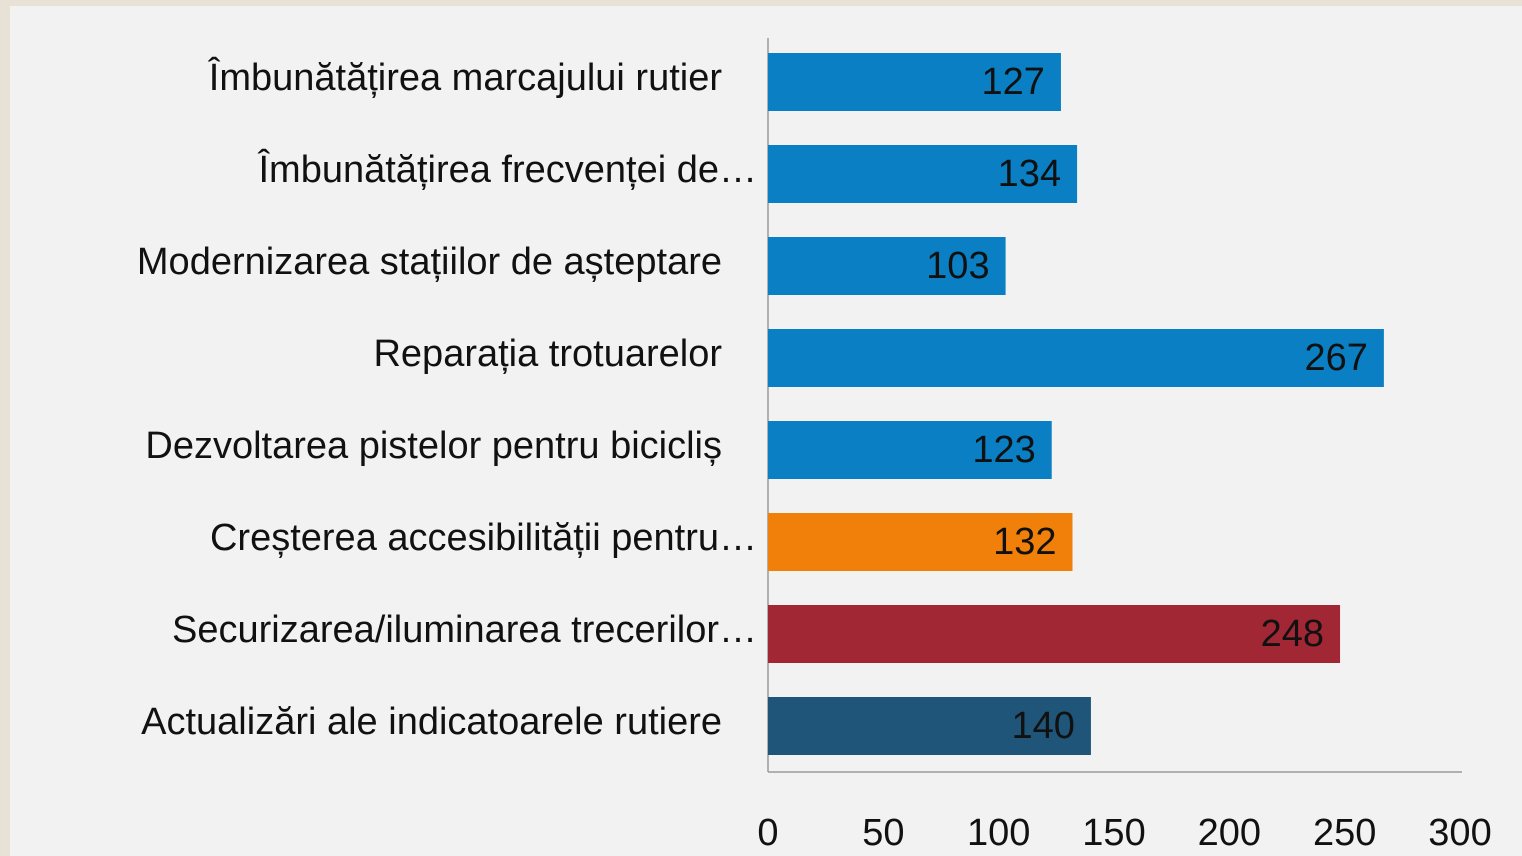  I want to click on value-label: 127, so click(1013, 82).